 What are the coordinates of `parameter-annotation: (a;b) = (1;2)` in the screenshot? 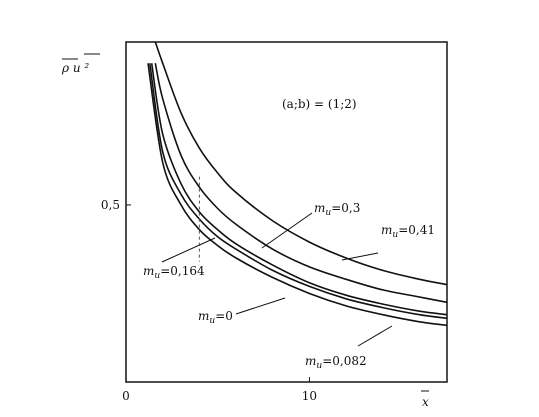 It's located at (319, 104).